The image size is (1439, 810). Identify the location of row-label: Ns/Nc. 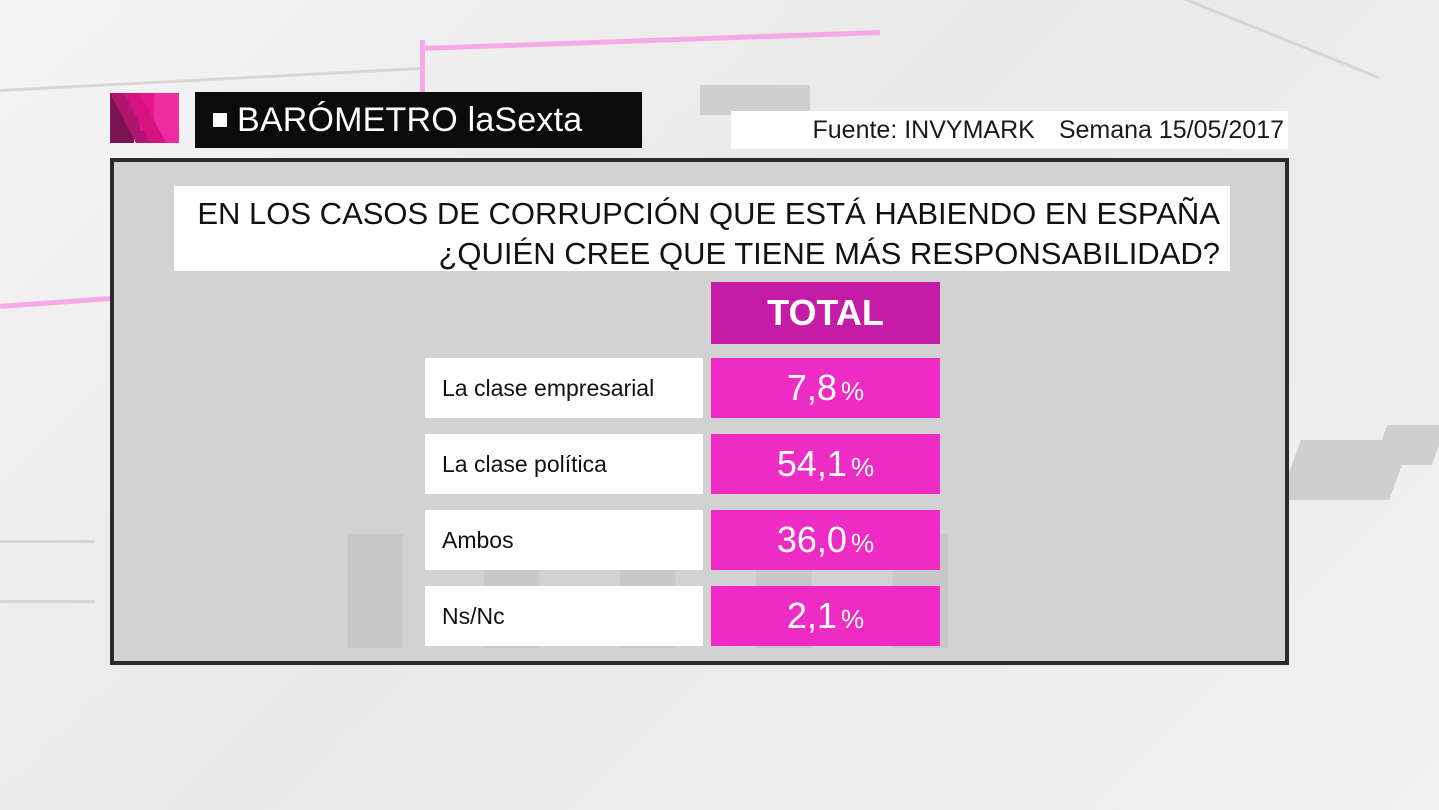
(564, 616).